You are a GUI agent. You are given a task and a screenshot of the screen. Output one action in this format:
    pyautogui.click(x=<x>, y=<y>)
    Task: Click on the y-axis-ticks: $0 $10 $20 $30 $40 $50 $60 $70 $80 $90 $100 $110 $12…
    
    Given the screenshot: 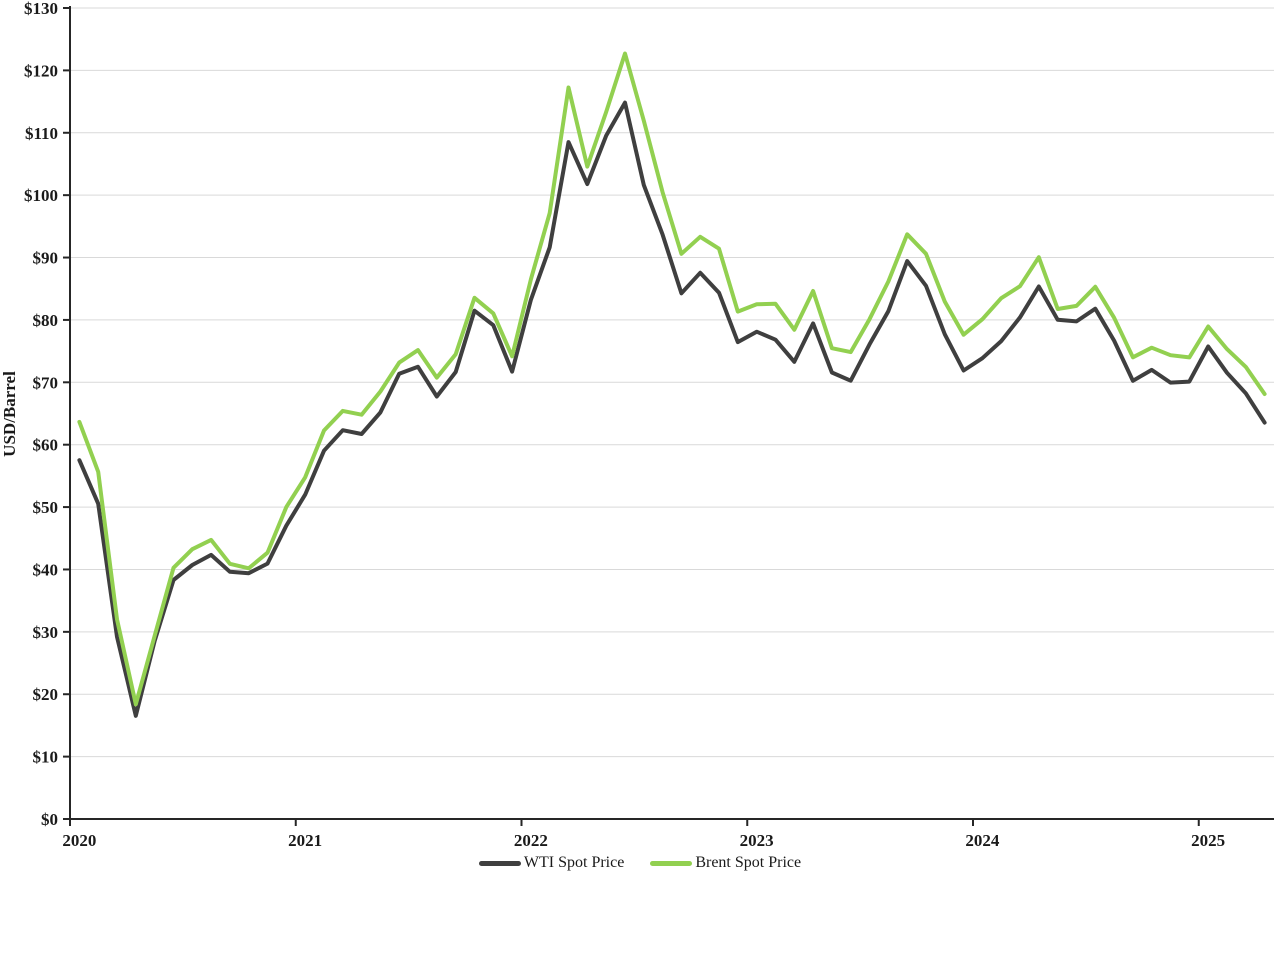 What is the action you would take?
    pyautogui.click(x=47, y=414)
    